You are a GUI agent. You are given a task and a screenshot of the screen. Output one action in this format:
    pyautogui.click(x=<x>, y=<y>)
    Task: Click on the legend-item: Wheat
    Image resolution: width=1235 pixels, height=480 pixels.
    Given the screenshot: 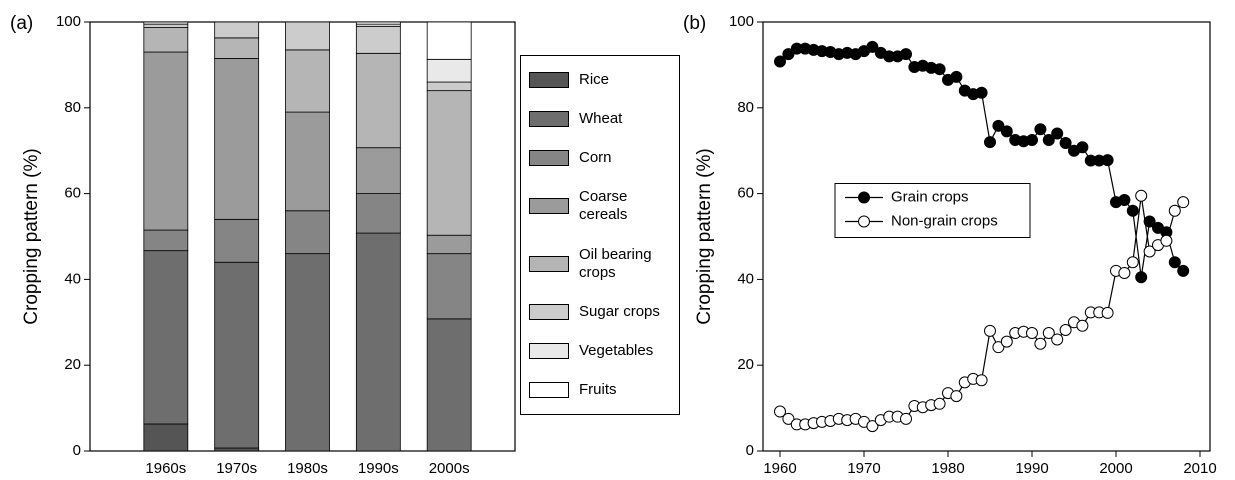 What is the action you would take?
    pyautogui.click(x=600, y=119)
    